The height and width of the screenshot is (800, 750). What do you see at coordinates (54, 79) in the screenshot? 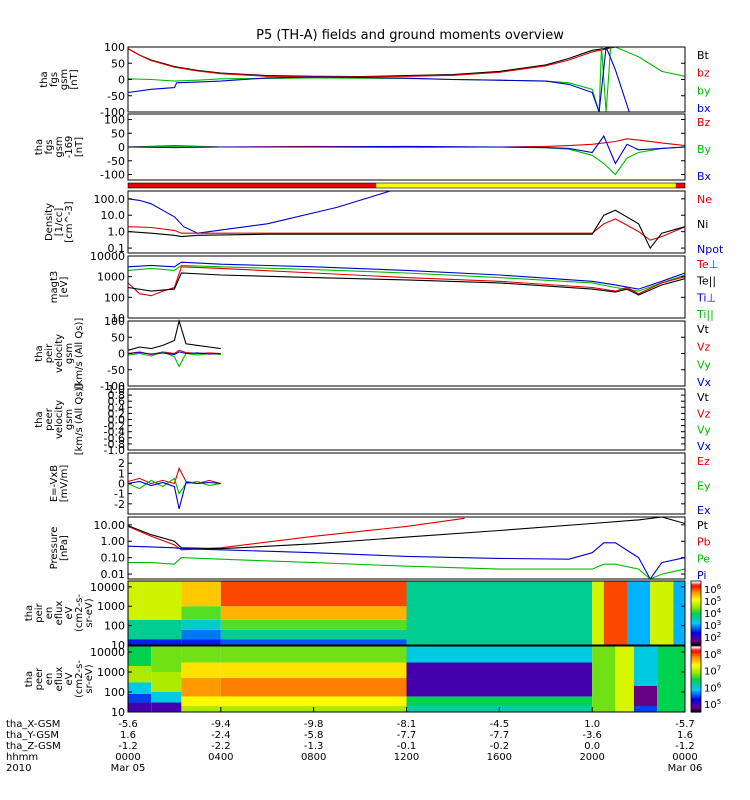
I see `y-axis-label: fgs` at bounding box center [54, 79].